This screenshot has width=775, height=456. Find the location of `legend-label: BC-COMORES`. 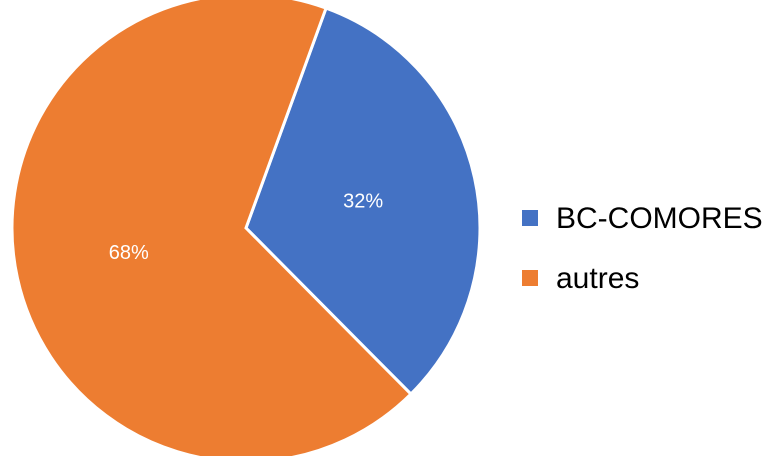

legend-label: BC-COMORES is located at coordinates (659, 218).